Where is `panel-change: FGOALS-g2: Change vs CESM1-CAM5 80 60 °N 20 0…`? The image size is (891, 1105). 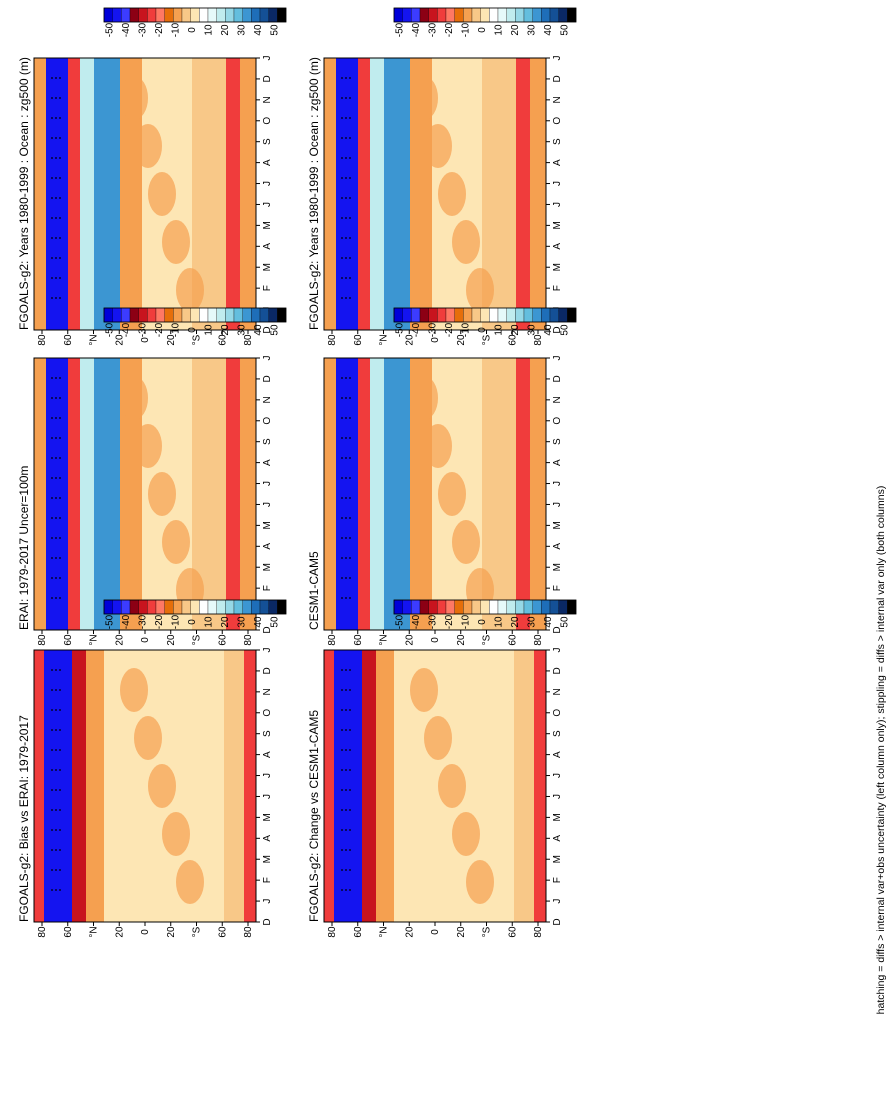 panel-change: FGOALS-g2: Change vs CESM1-CAM5 80 60 °N 20 0… is located at coordinates (442, 768).